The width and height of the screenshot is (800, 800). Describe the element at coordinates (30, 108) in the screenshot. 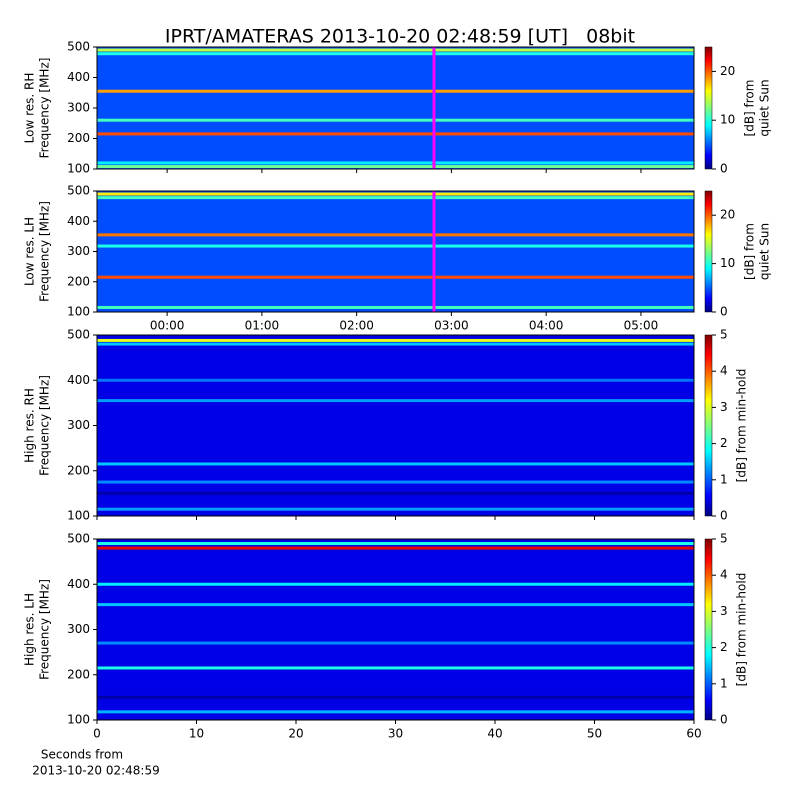

I see `y-axis-label: Low res. RH` at that location.